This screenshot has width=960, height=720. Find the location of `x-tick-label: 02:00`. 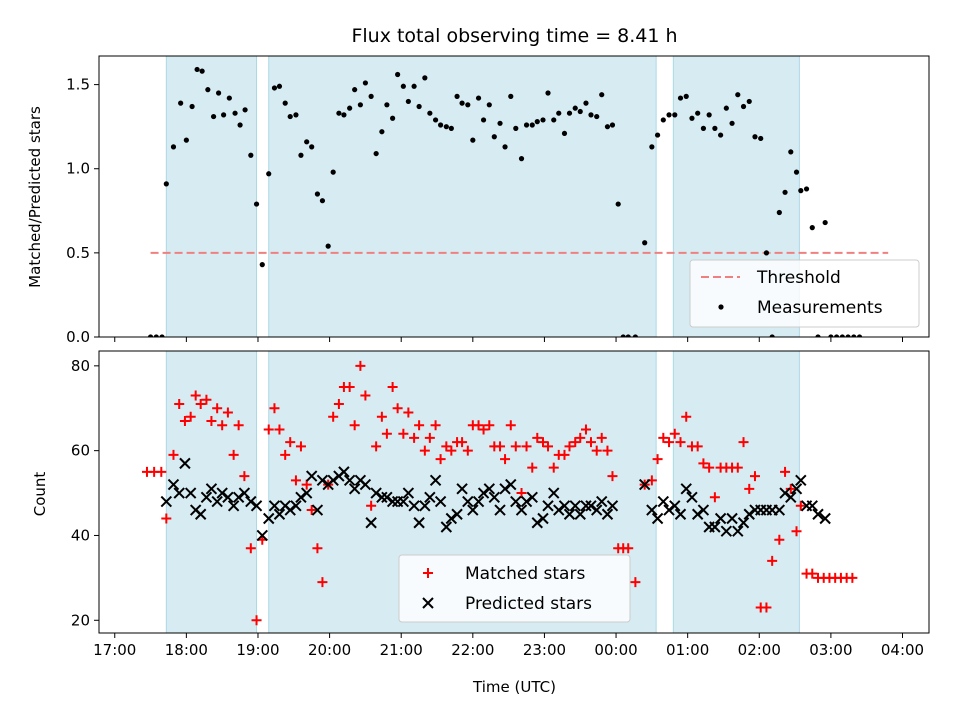

x-tick-label: 02:00 is located at coordinates (759, 650).